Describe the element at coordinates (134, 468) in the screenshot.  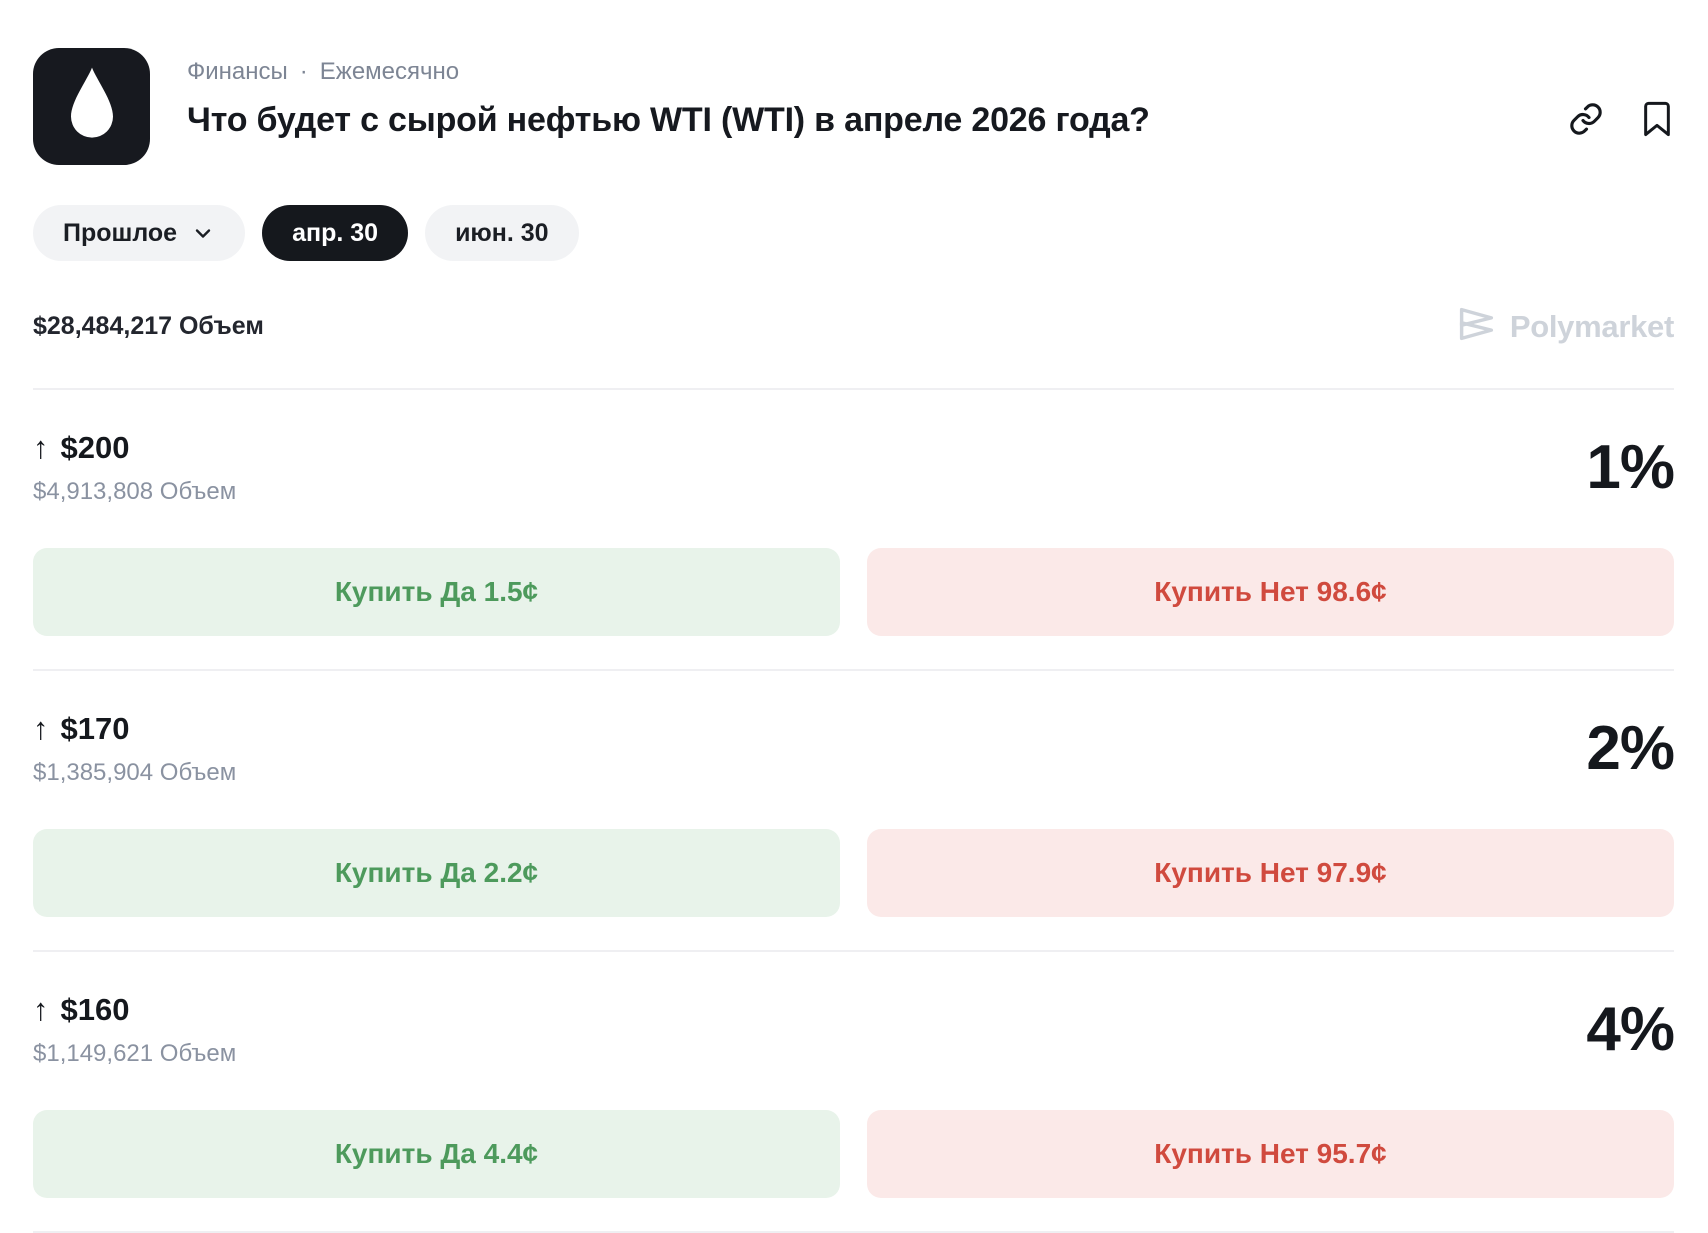
I see `outcome-info: ↑ $200 $4,913,808 Объем` at that location.